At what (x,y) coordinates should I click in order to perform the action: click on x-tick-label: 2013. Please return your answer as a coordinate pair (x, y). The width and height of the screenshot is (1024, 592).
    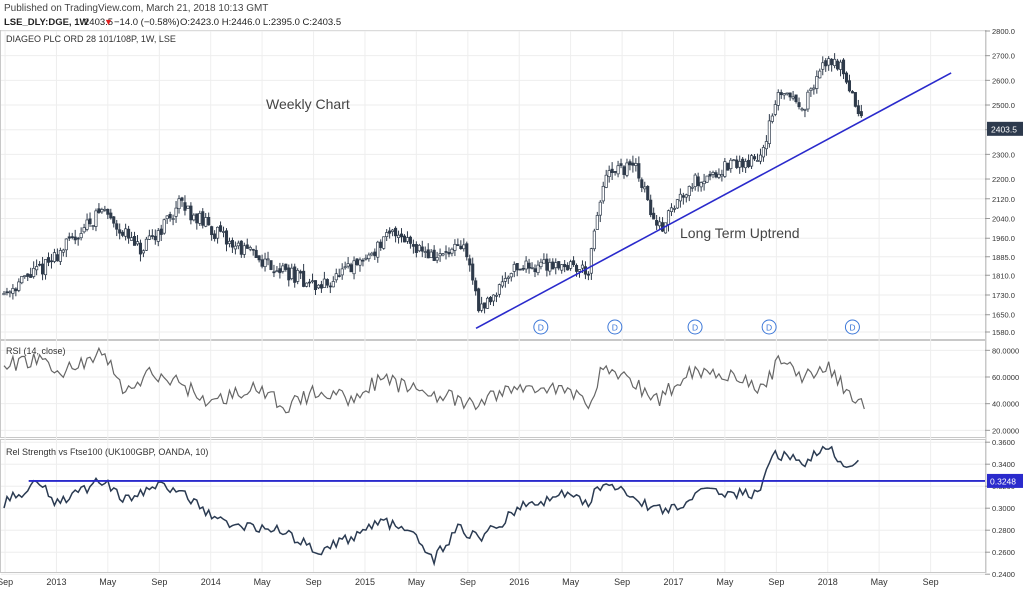
    Looking at the image, I should click on (56, 582).